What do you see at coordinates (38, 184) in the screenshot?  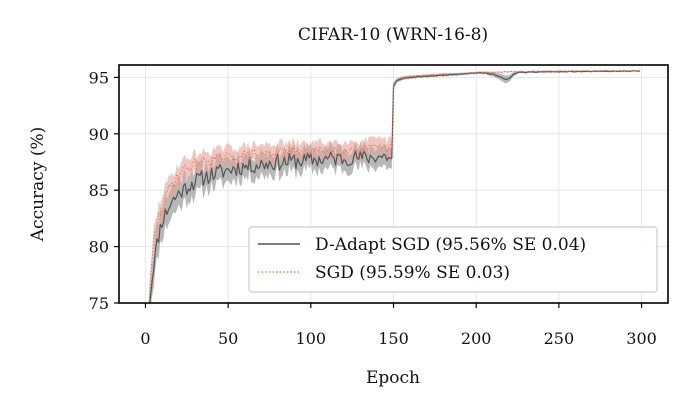 I see `y-axis-label: Accuracy (%)` at bounding box center [38, 184].